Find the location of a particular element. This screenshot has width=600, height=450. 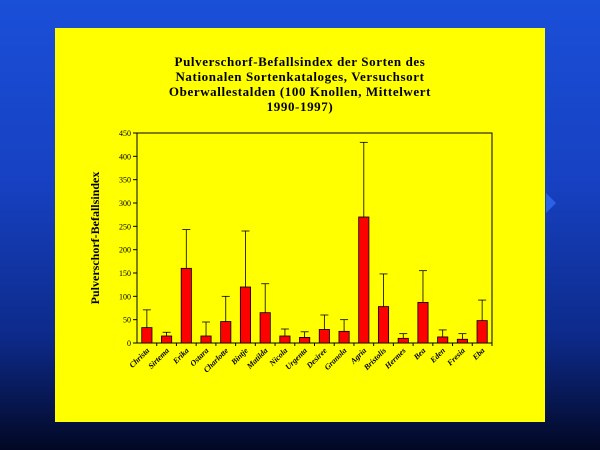

x-tick-label: Bea is located at coordinates (419, 354).